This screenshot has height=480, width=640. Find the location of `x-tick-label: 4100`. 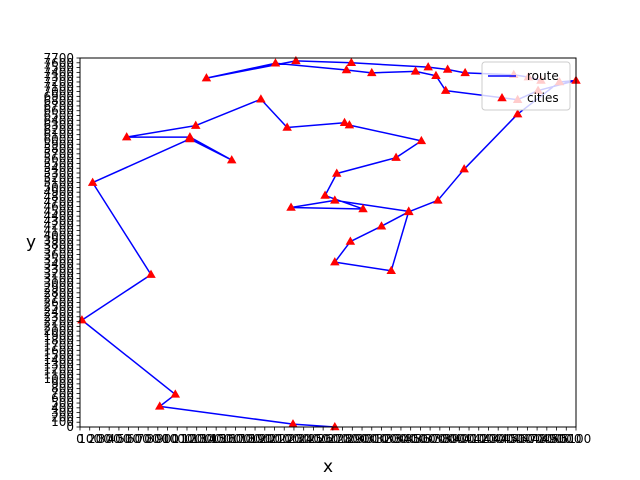

x-tick-label: 4100 is located at coordinates (478, 439).